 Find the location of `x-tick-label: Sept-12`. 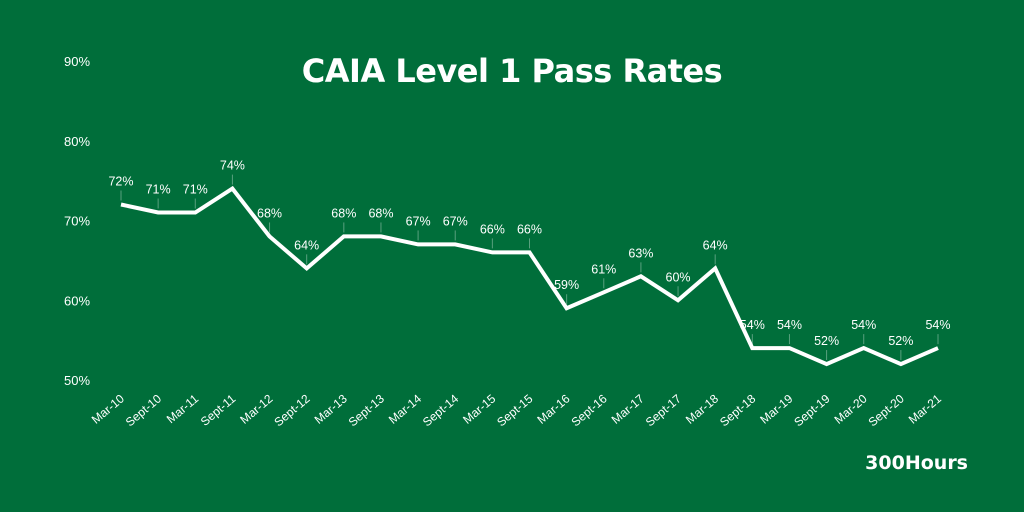

x-tick-label: Sept-12 is located at coordinates (291, 410).